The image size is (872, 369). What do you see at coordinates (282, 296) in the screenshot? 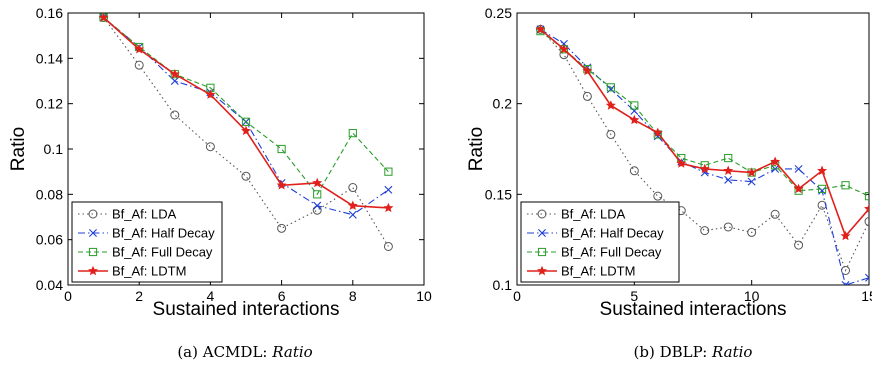
I see `x-tick-label: 6` at bounding box center [282, 296].